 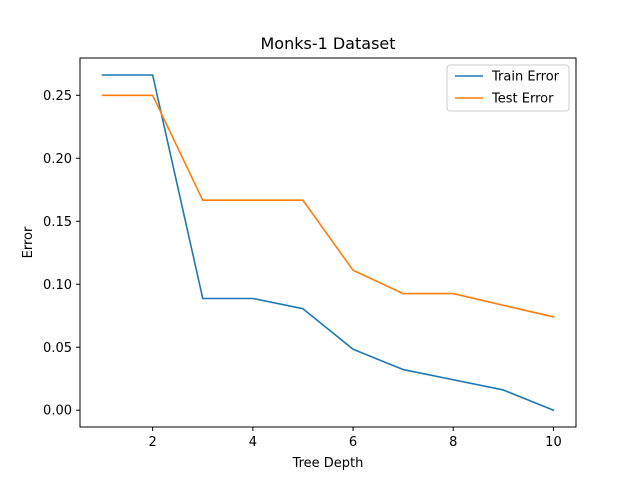 I want to click on y-tick-label: 0.25, so click(x=57, y=96).